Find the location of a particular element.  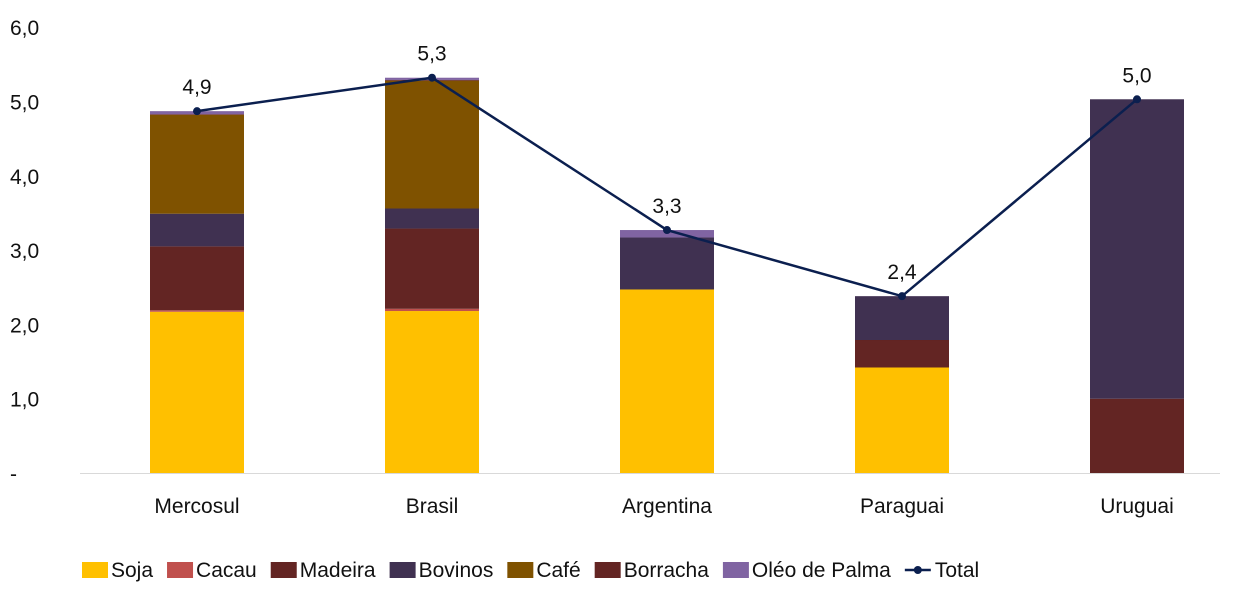

legend-label: Borracha is located at coordinates (667, 570).